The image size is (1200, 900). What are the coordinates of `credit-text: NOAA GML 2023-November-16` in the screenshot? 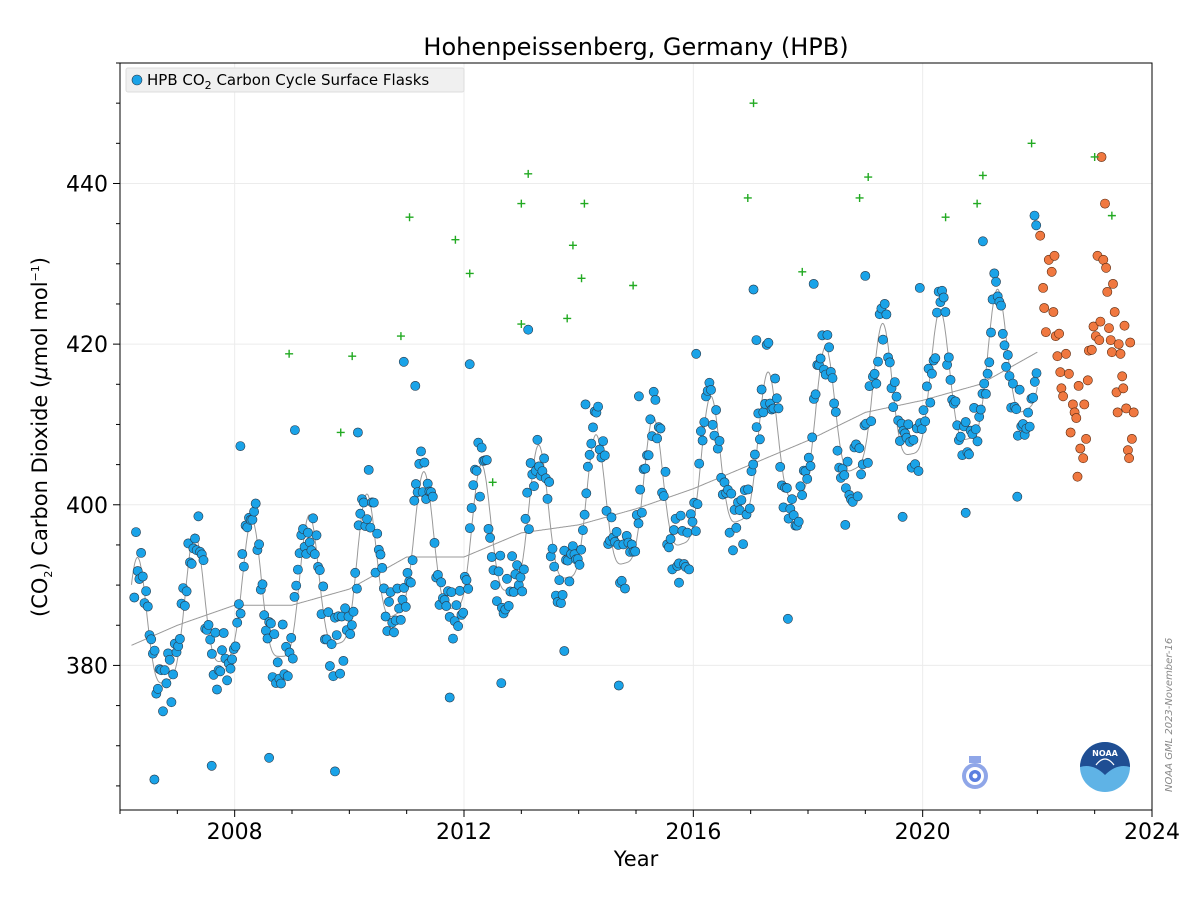 It's located at (1169, 715).